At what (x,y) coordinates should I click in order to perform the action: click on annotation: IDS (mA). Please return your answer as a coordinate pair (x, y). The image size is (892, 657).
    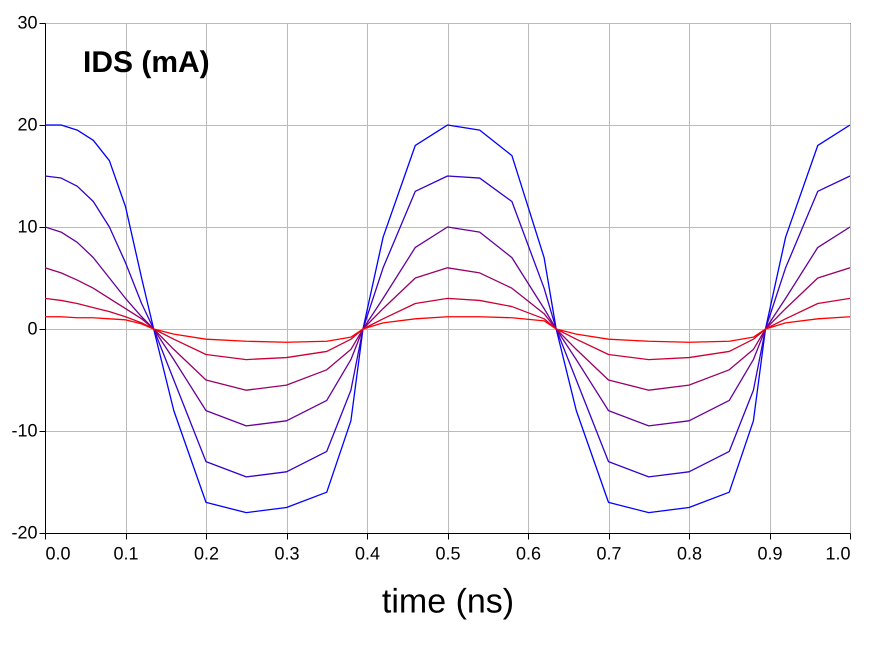
    Looking at the image, I should click on (146, 62).